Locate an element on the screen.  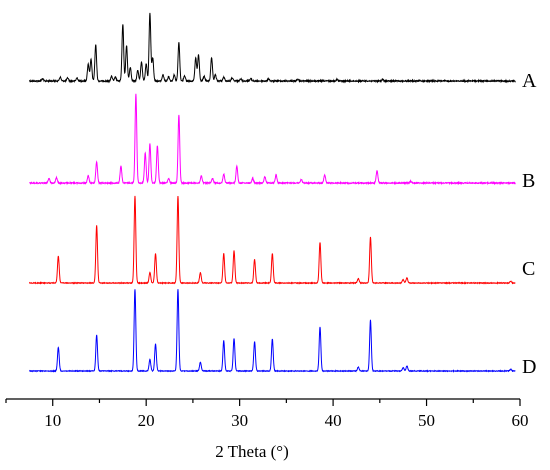
x-tick-label-60: 60 is located at coordinates (520, 420).